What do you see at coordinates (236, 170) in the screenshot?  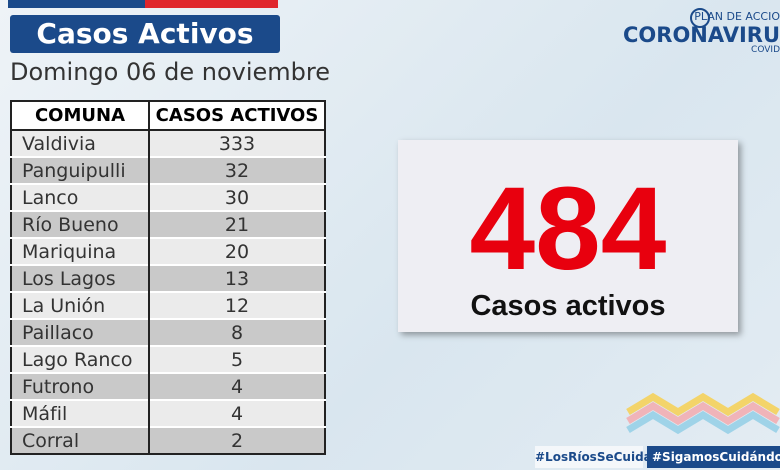 I see `cases-cell: 32` at bounding box center [236, 170].